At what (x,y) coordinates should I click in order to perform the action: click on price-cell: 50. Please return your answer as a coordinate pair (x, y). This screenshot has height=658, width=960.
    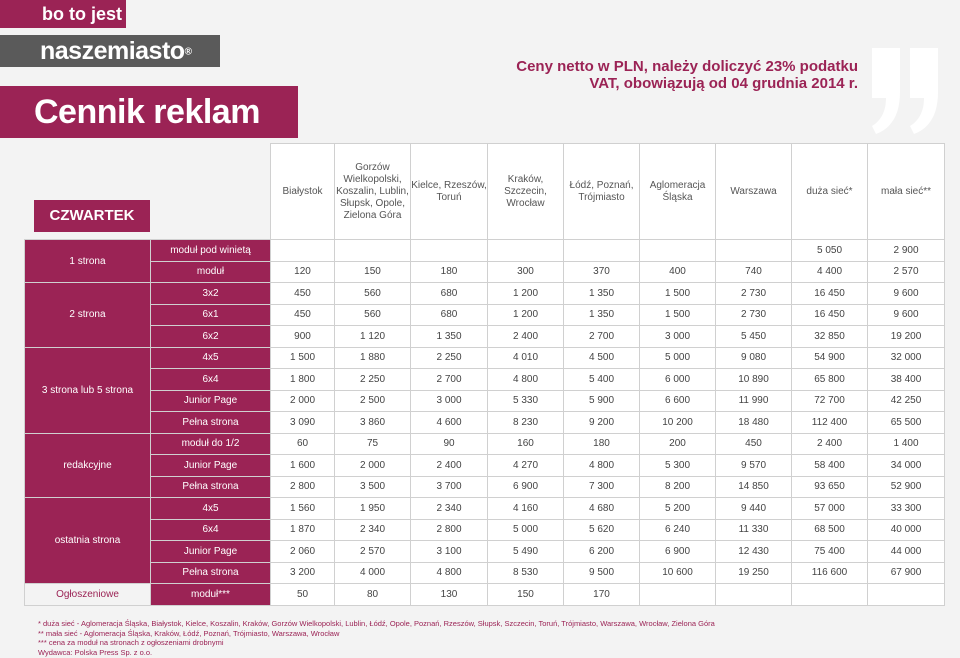
    Looking at the image, I should click on (302, 594).